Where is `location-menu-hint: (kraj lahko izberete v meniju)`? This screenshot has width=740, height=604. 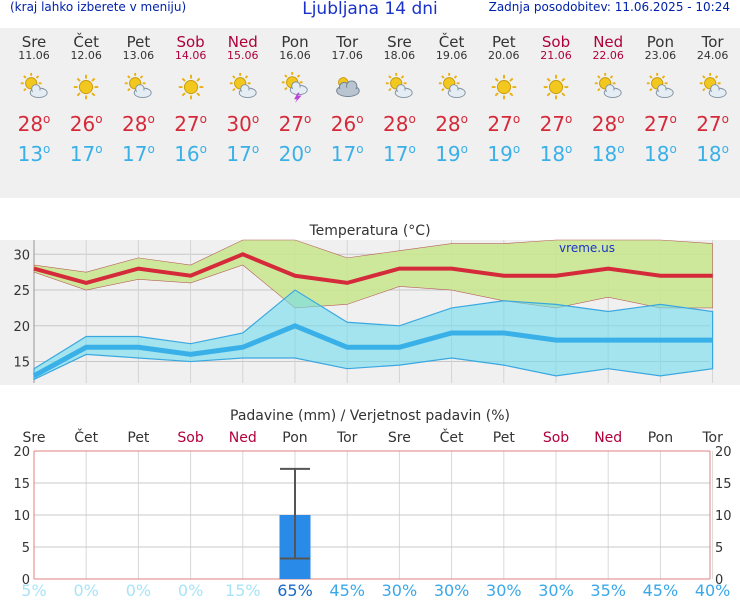 location-menu-hint: (kraj lahko izberete v meniju) is located at coordinates (98, 7).